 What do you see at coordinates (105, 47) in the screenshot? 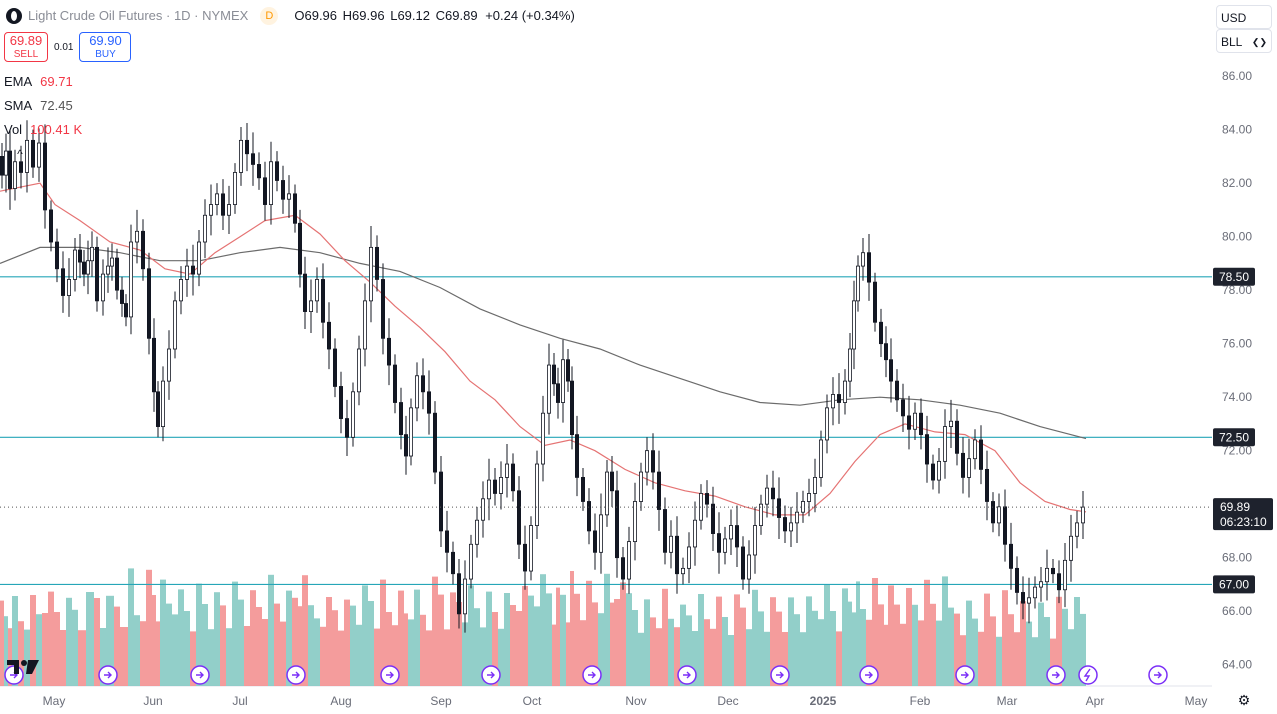
I see `buy-button: 69.90 BUY` at bounding box center [105, 47].